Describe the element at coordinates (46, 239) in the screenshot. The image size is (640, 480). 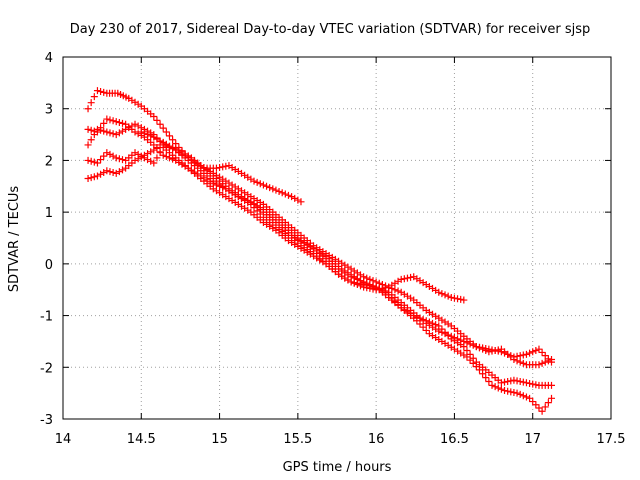
I see `y-tick-labels: -3 -2 -1 0 1 2 3 4` at that location.